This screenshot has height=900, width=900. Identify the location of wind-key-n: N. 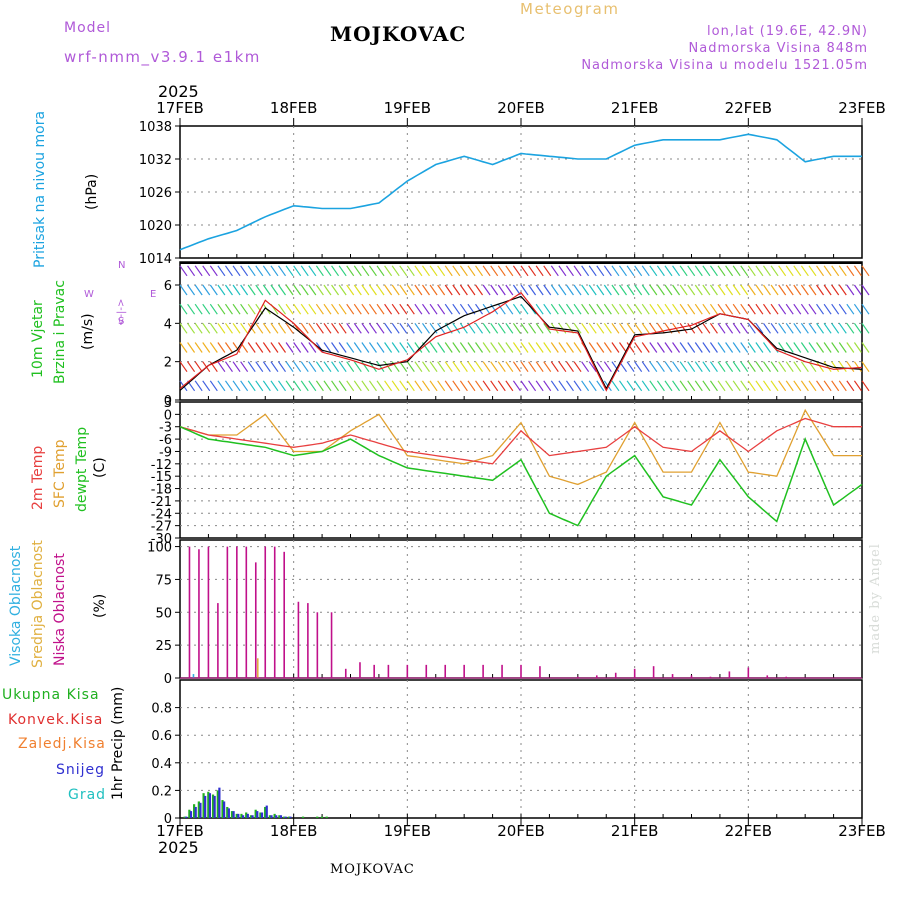
(122, 265).